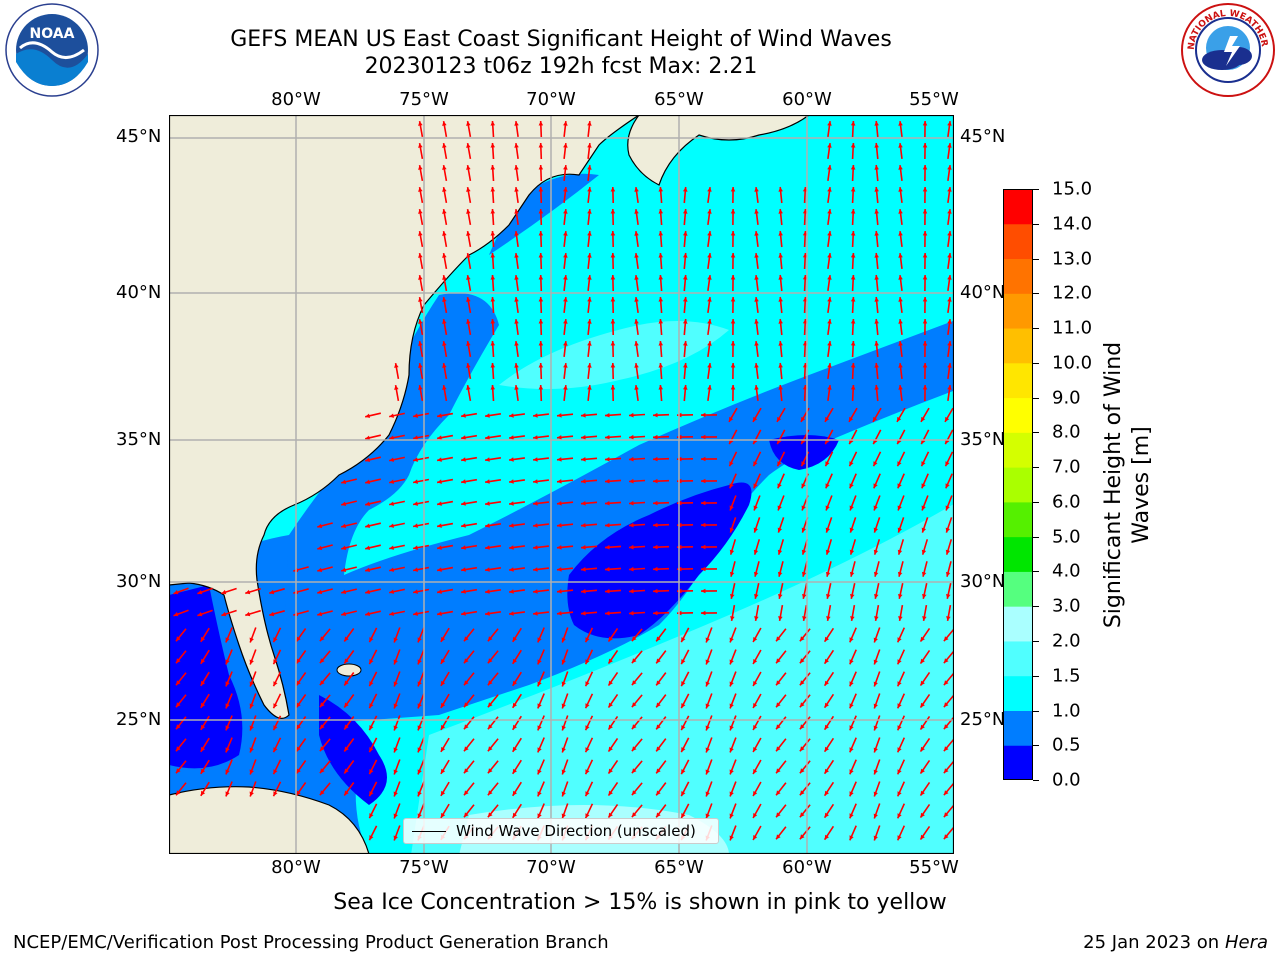 This screenshot has width=1280, height=960. What do you see at coordinates (1175, 942) in the screenshot?
I see `date-stamp: 25 Jan 2023 on Hera` at bounding box center [1175, 942].